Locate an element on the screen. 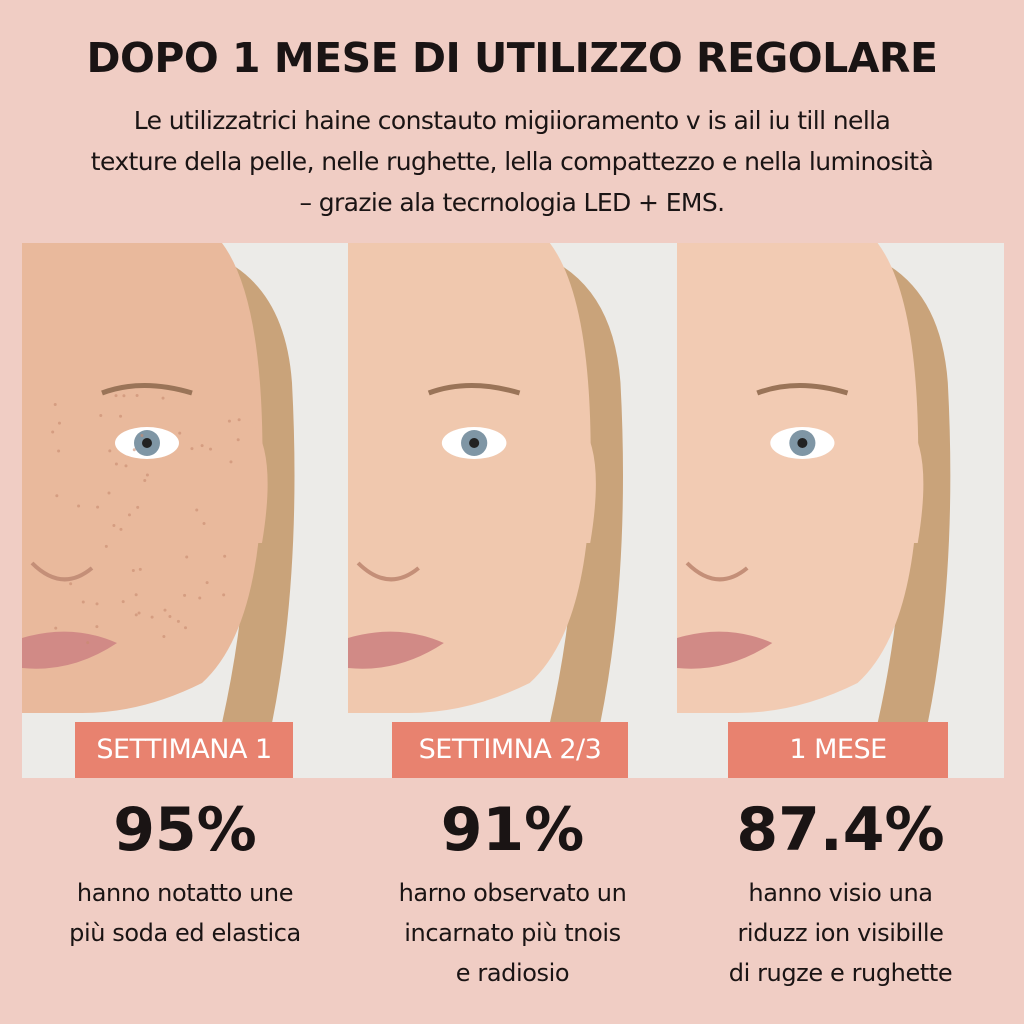 The image size is (1024, 1024). description-line: più soda ed elastica is located at coordinates (185, 933).